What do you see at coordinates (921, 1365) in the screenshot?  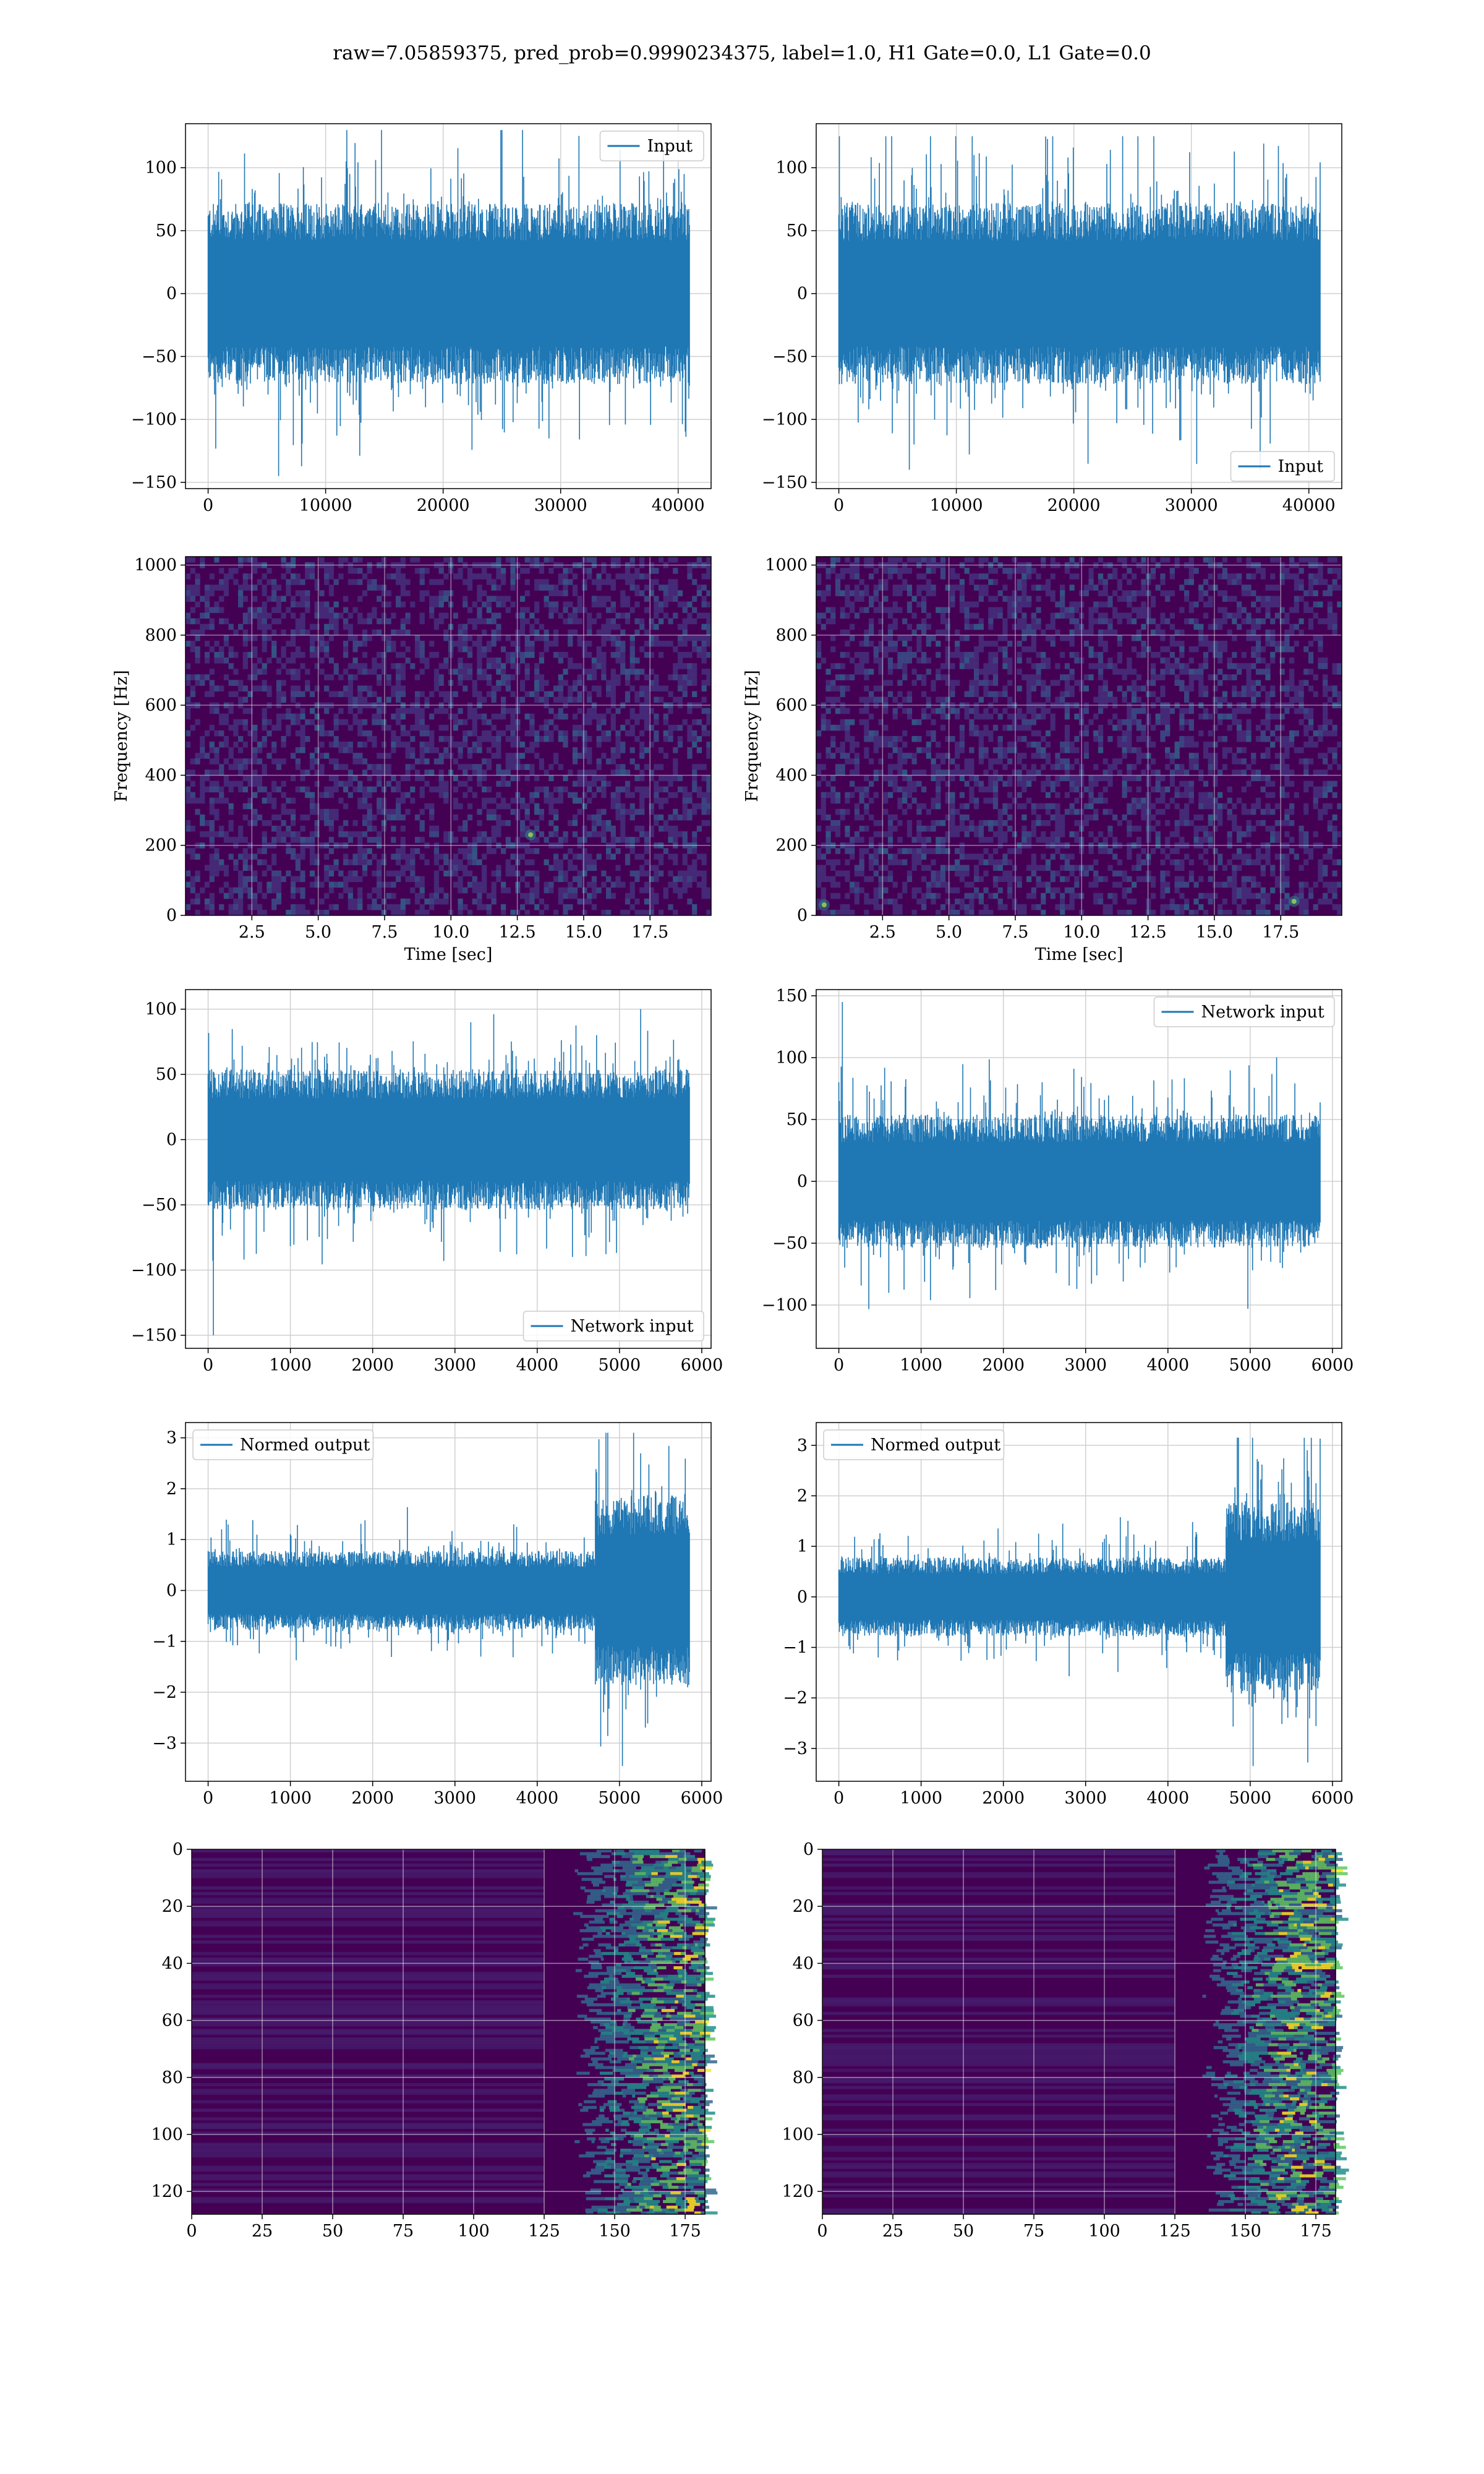 I see `x-tick-label: 1000` at bounding box center [921, 1365].